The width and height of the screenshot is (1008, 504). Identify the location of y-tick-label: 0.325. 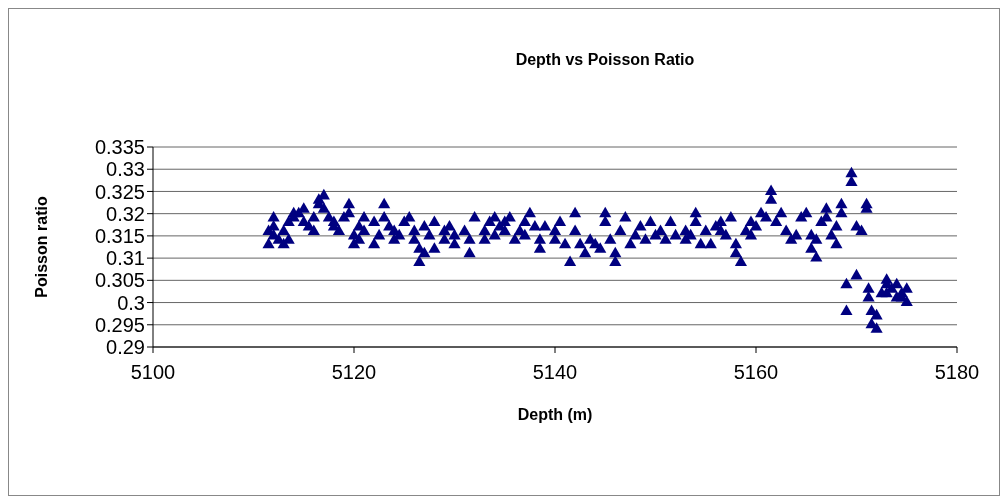
(119, 191).